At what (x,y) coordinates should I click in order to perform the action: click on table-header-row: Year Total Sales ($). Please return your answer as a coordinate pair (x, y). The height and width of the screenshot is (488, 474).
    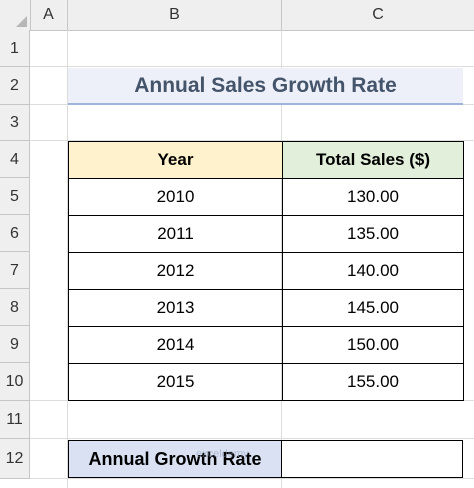
    Looking at the image, I should click on (266, 160).